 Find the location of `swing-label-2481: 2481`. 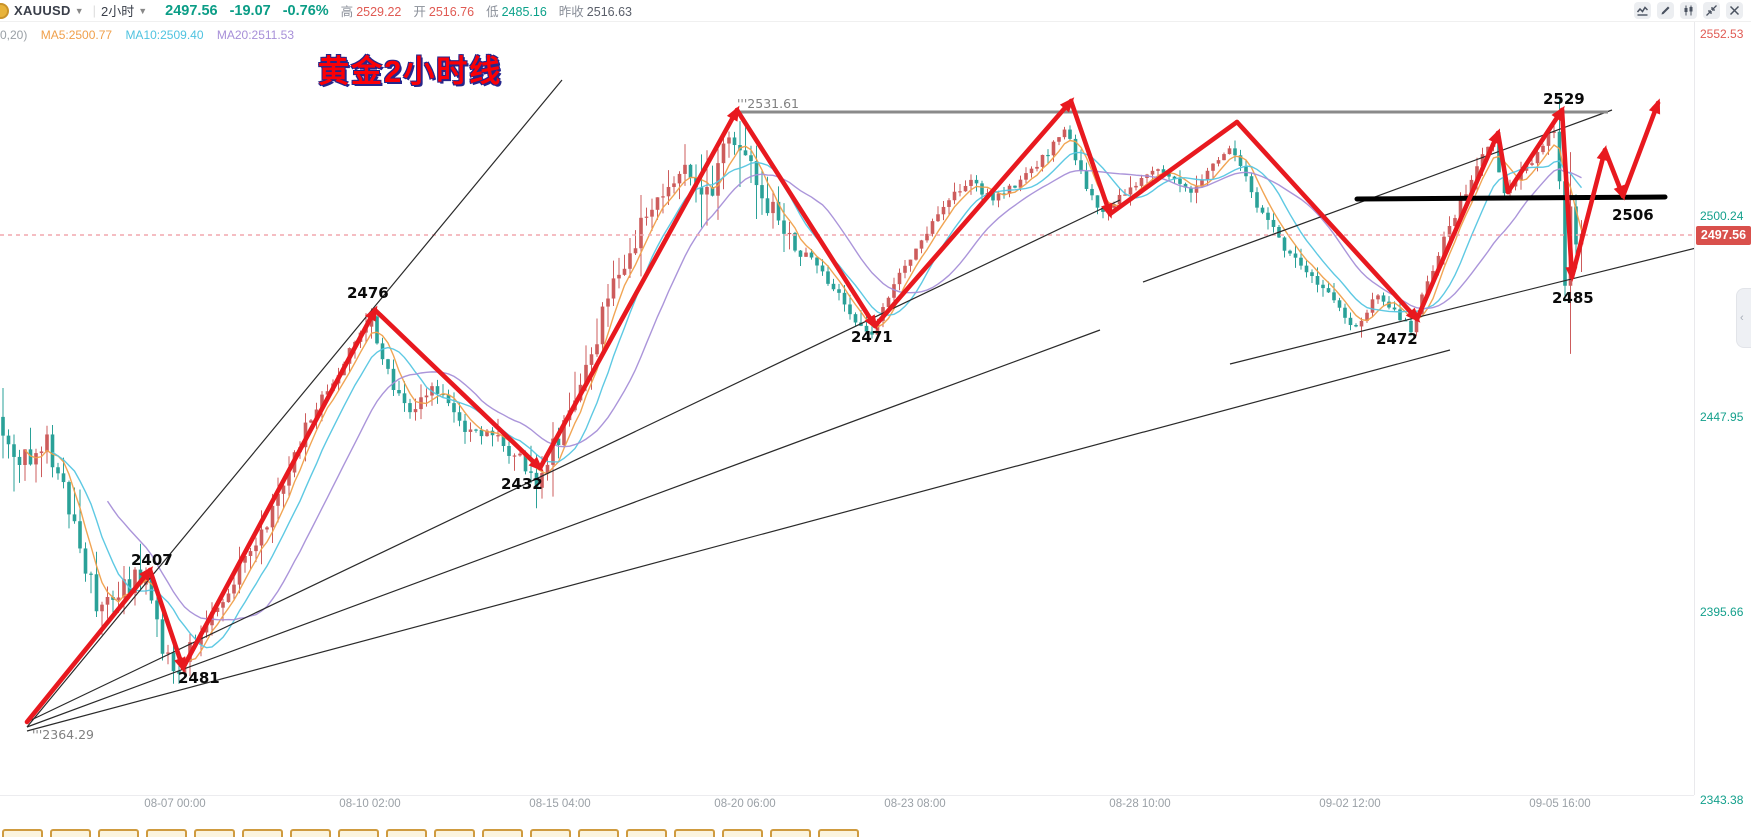

swing-label-2481: 2481 is located at coordinates (199, 678).